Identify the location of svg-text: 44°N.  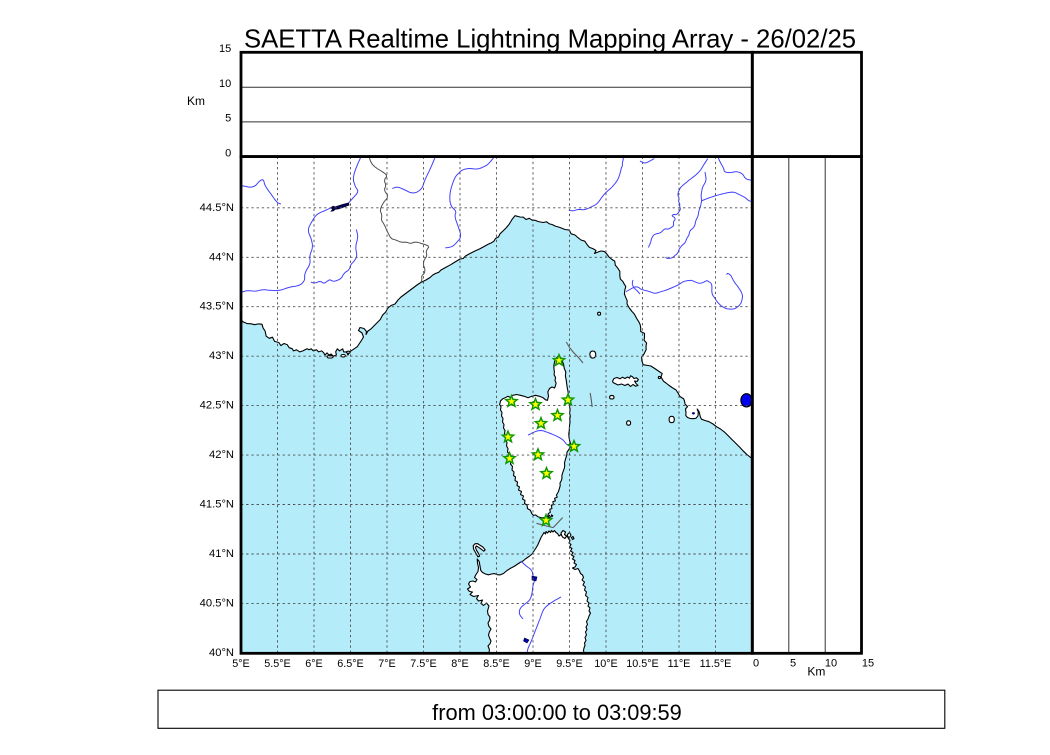
(221, 257).